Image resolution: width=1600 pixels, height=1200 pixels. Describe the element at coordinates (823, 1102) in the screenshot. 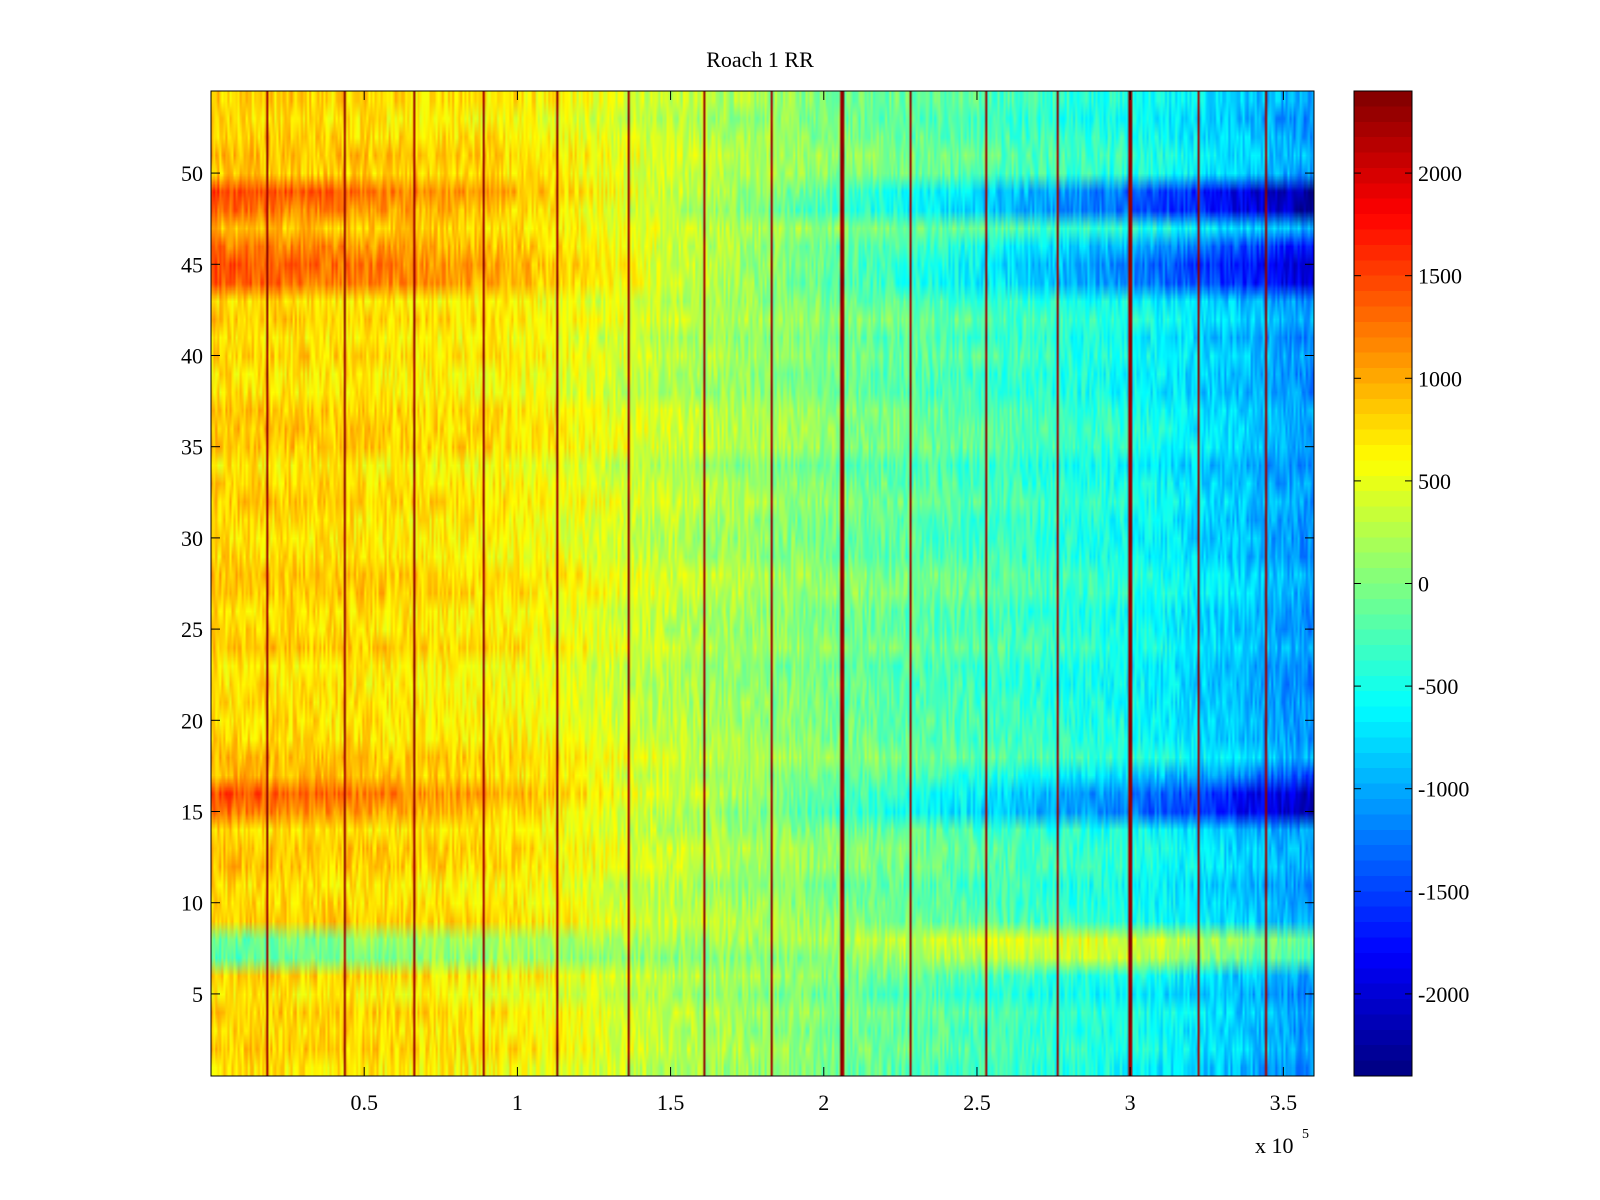

I see `x-tick-label: 2` at that location.